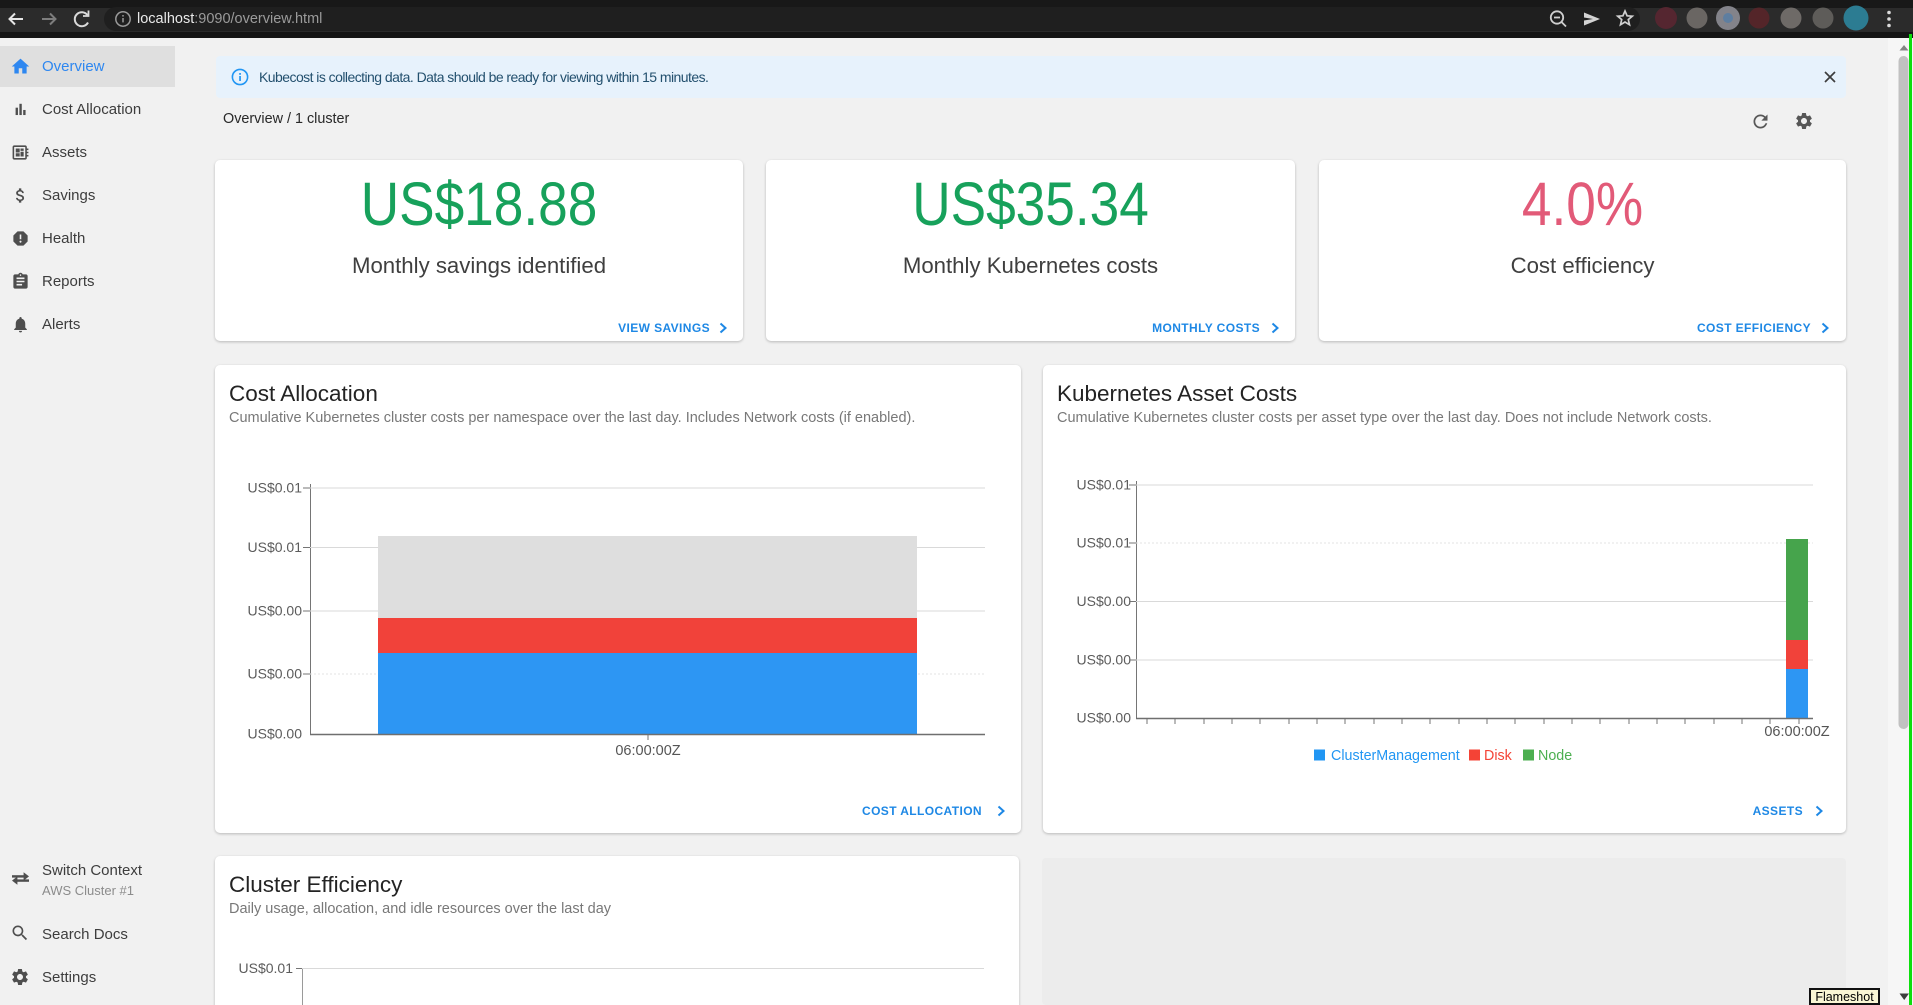 The width and height of the screenshot is (1913, 1005). What do you see at coordinates (1555, 756) in the screenshot?
I see `svg-text: Node` at bounding box center [1555, 756].